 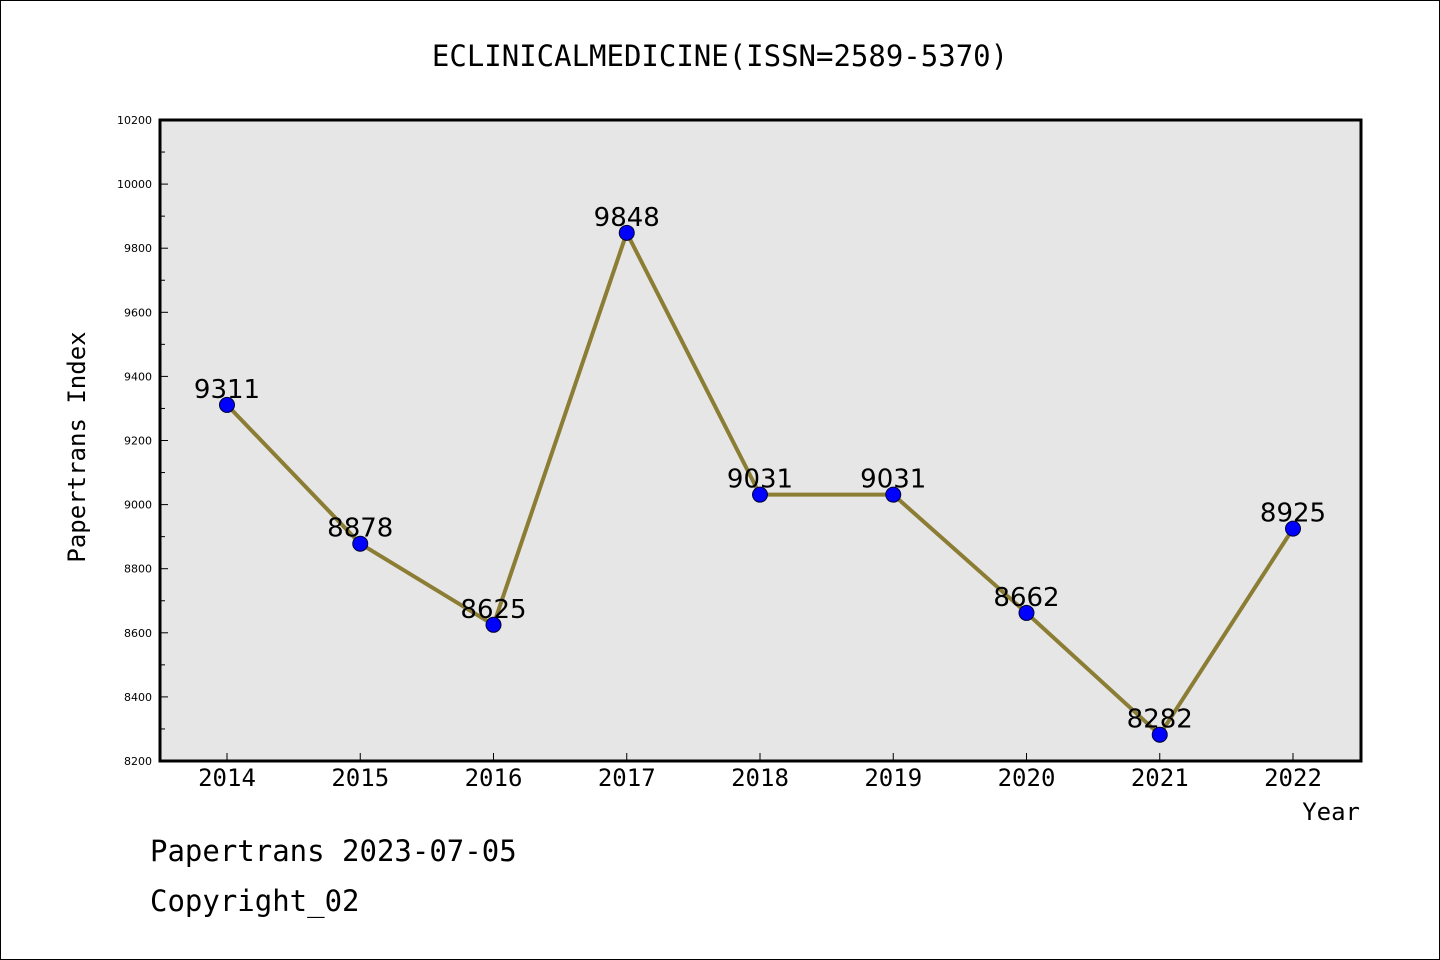 I want to click on footer-copyright: Copyright_02, so click(x=255, y=901).